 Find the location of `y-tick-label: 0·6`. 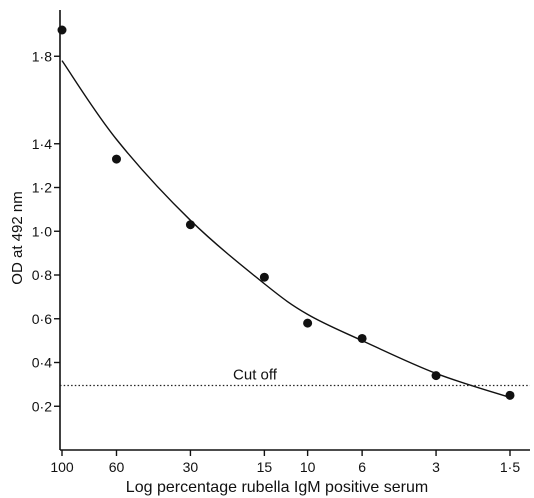

y-tick-label: 0·6 is located at coordinates (42, 319).